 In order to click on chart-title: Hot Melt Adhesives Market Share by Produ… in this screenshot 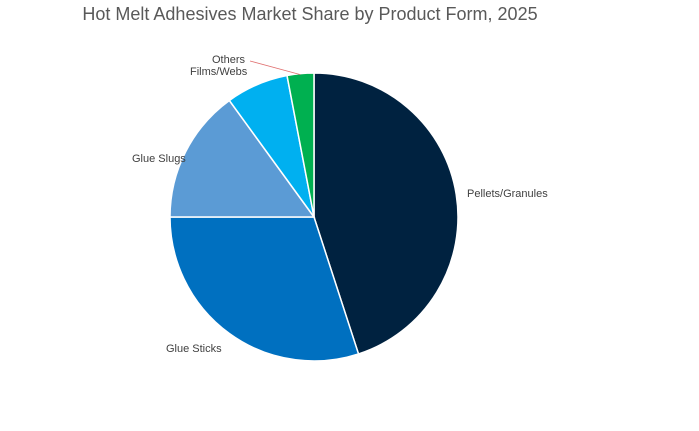, I will do `click(310, 14)`.